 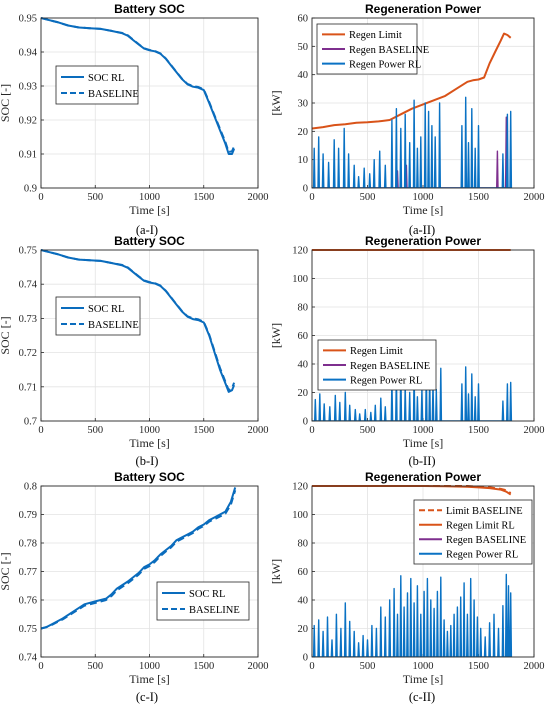 What do you see at coordinates (28, 572) in the screenshot?
I see `y-tick-label: 0.77` at bounding box center [28, 572].